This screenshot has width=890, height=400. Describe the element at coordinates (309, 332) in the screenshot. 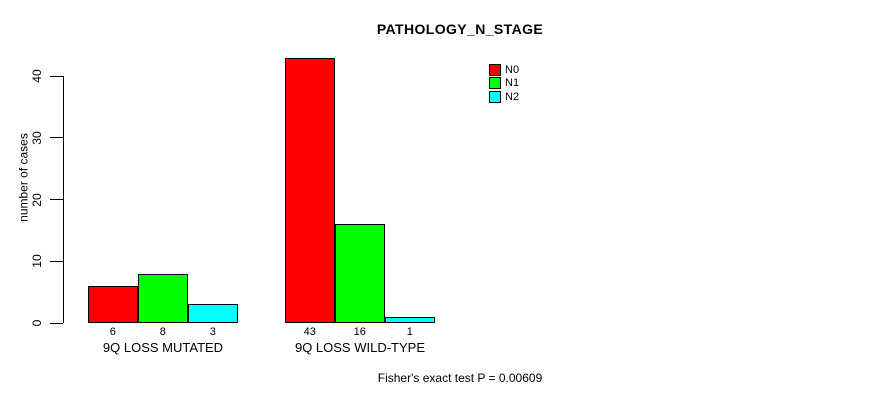

I see `bar-value-label: 43` at that location.